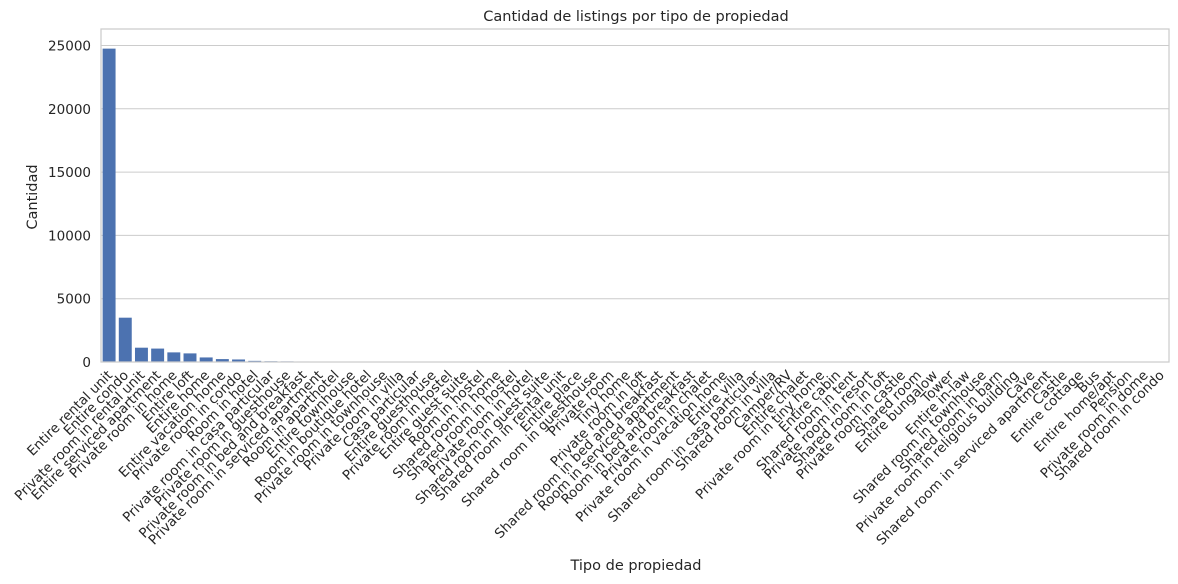  What do you see at coordinates (80, 436) in the screenshot?
I see `x-tick-label: Private room in rental unit` at bounding box center [80, 436].